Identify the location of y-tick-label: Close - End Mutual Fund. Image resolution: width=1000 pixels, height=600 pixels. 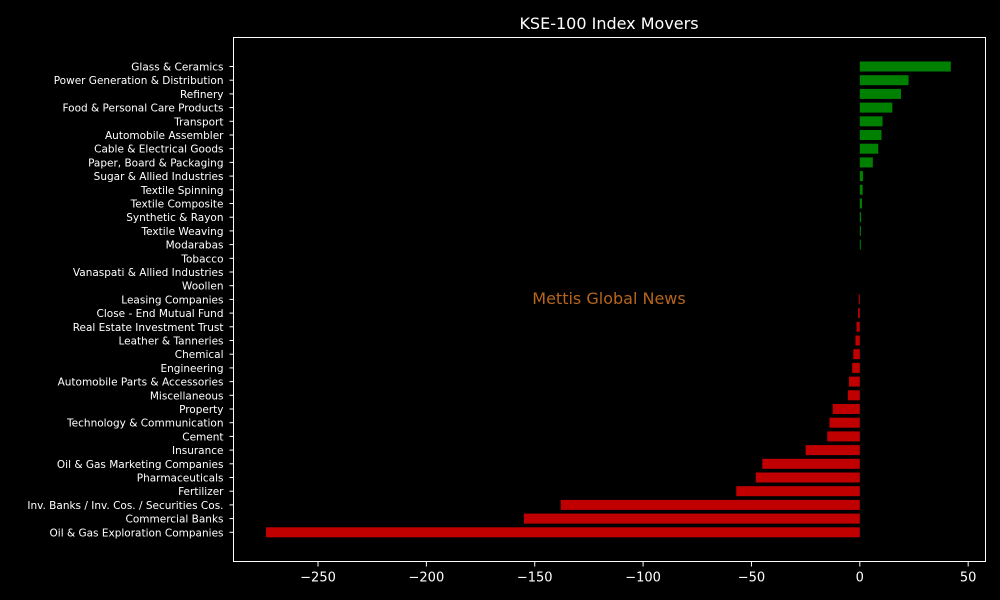
(160, 314).